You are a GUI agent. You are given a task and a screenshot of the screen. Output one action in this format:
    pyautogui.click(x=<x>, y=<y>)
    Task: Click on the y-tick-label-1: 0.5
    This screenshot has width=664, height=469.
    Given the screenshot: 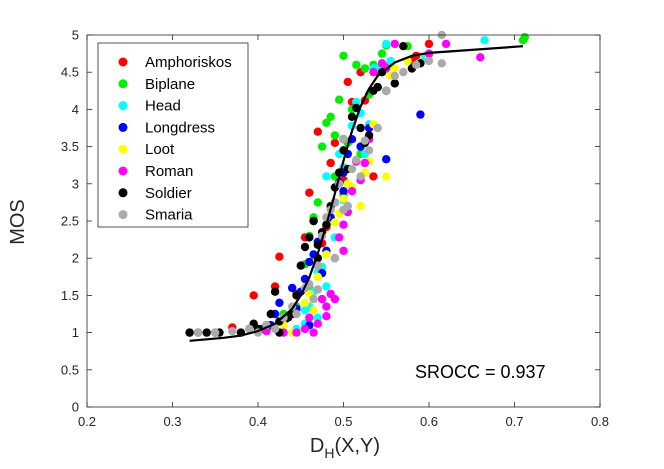 What is the action you would take?
    pyautogui.click(x=70, y=369)
    